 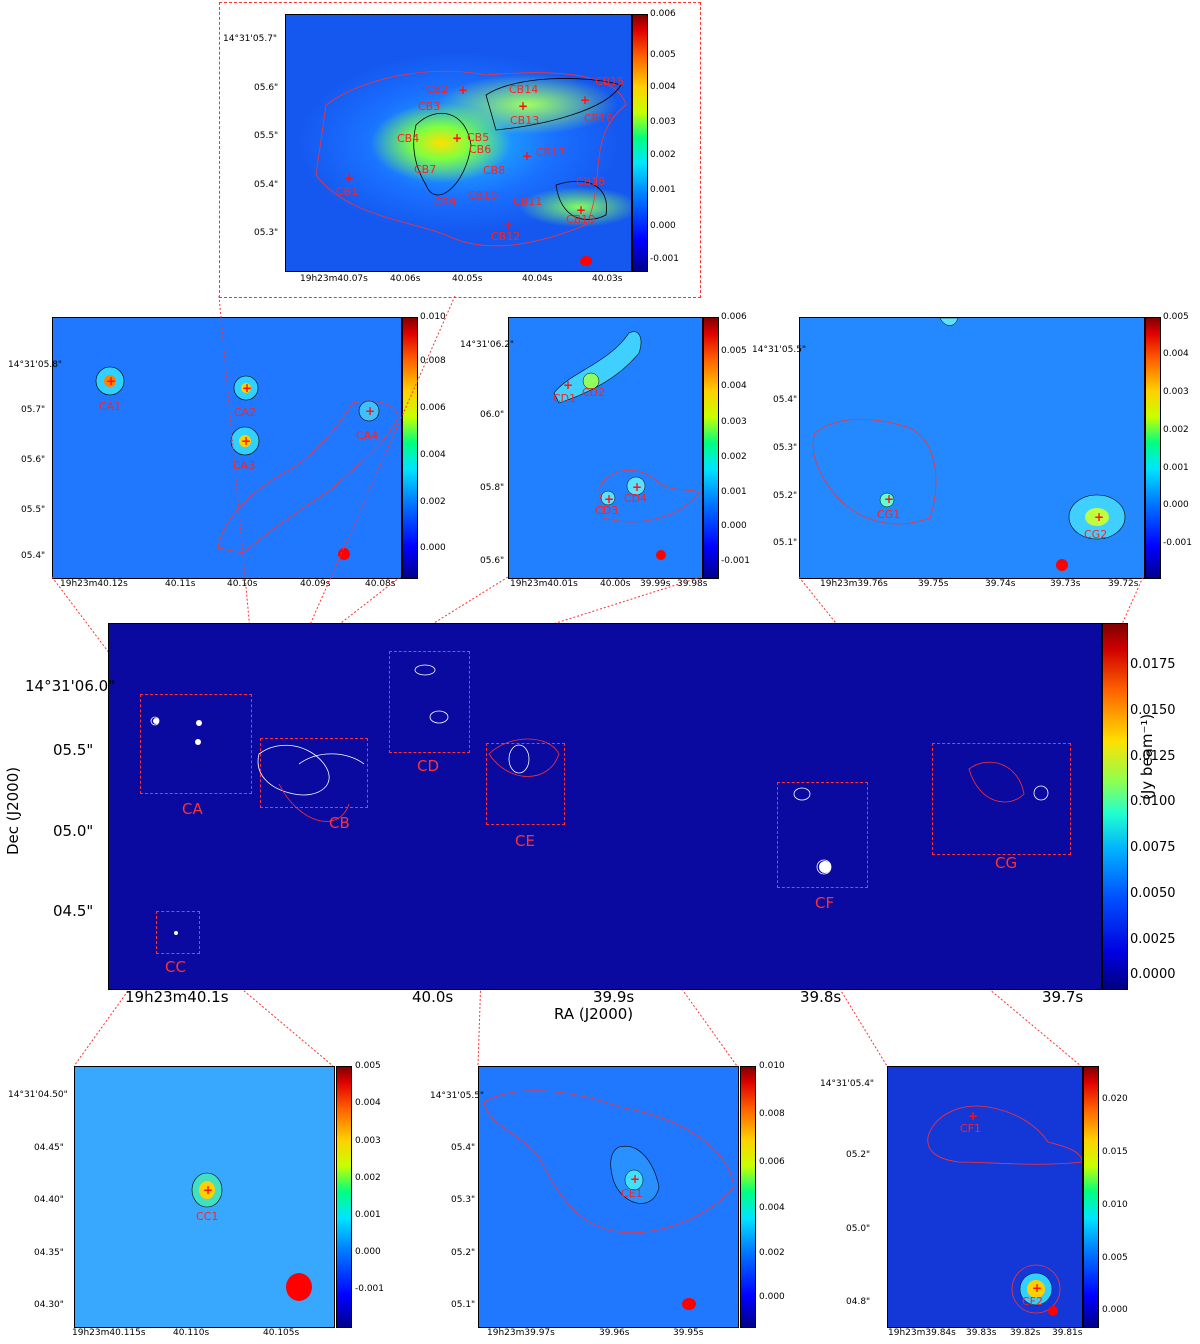 I want to click on ra-tick: 40.03s, so click(x=607, y=279).